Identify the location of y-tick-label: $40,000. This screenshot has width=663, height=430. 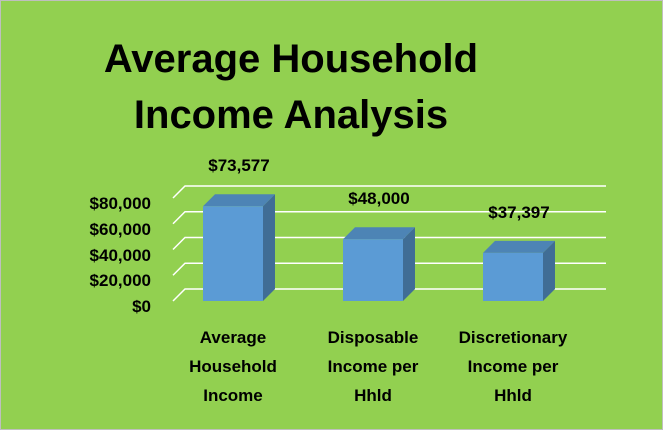
(120, 255).